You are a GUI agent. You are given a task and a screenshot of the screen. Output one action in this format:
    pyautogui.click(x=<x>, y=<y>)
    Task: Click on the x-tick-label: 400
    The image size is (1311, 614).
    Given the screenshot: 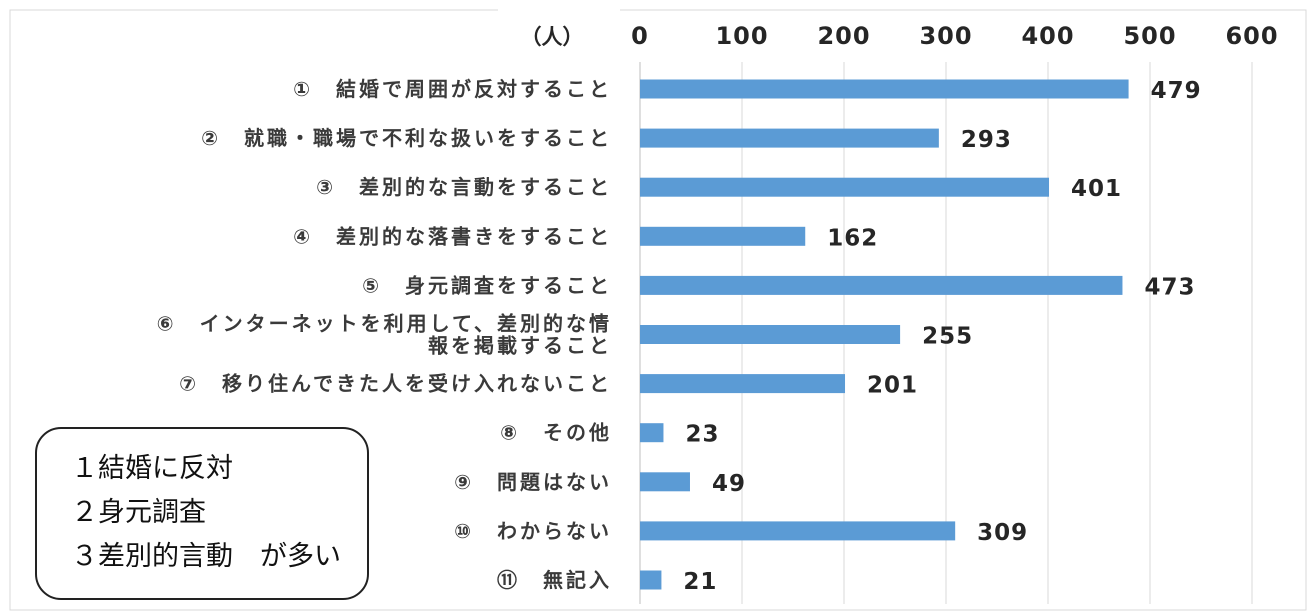 What is the action you would take?
    pyautogui.click(x=1047, y=36)
    